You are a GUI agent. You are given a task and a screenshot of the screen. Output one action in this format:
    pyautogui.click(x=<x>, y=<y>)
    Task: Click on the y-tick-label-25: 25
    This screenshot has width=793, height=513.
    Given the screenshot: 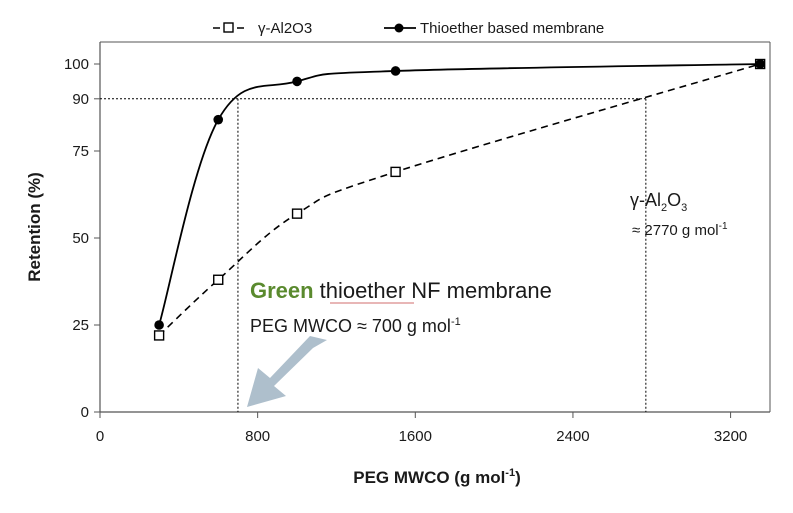 What is the action you would take?
    pyautogui.click(x=80, y=325)
    